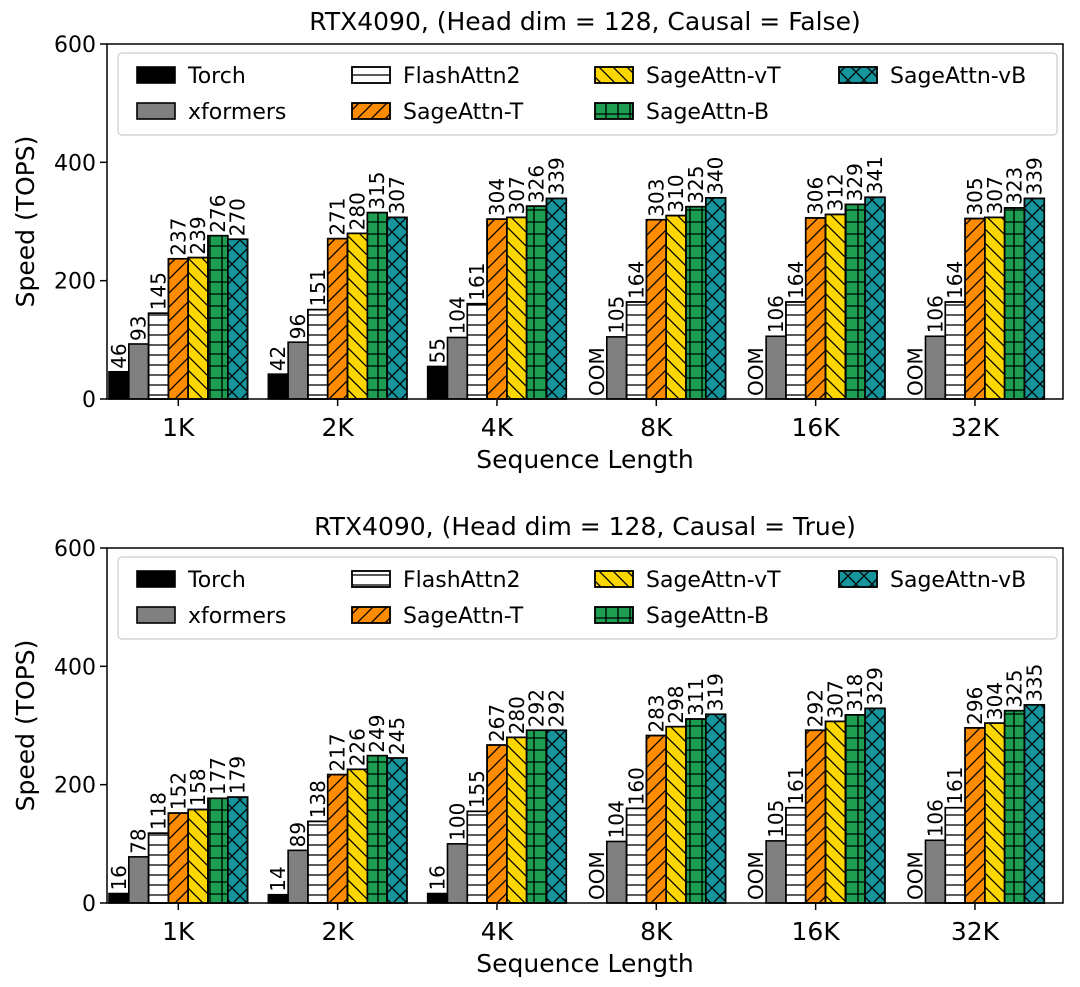 The height and width of the screenshot is (987, 1080). I want to click on bar-hatch-sageattn-vb-32k, so click(1034, 298).